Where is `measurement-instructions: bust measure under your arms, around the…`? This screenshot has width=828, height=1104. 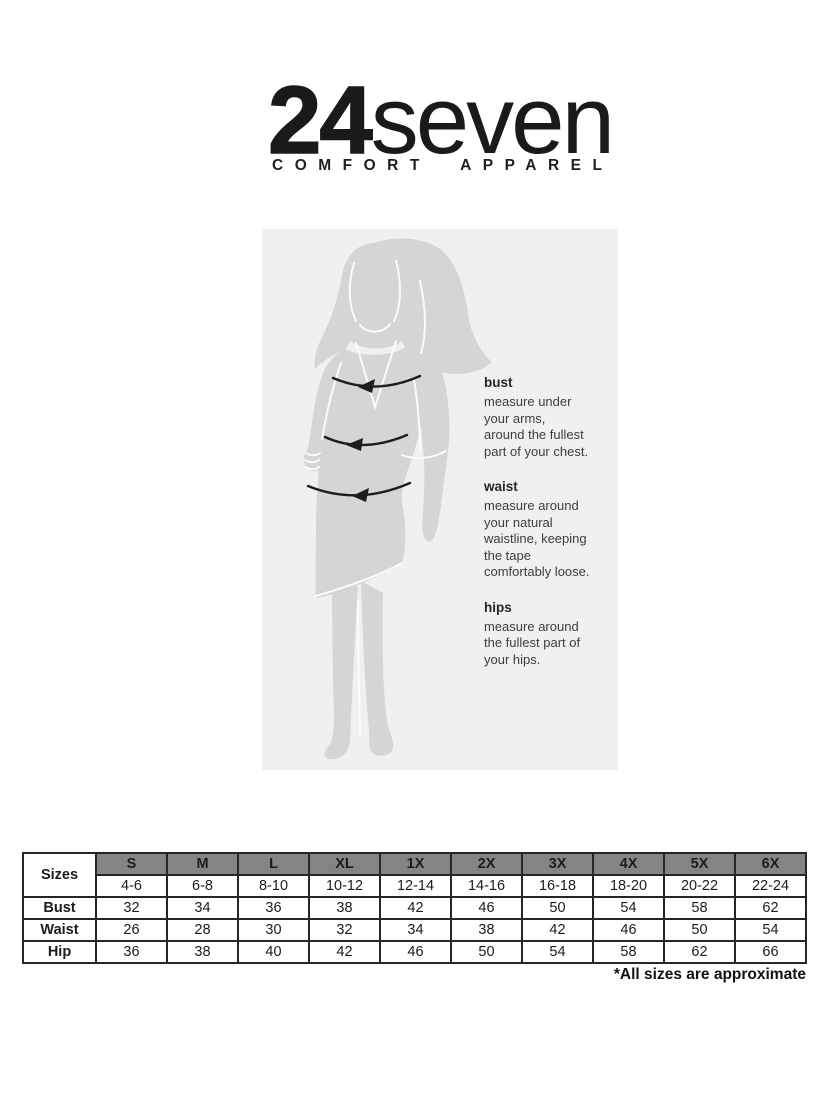 measurement-instructions: bust measure under your arms, around the… is located at coordinates (549, 531).